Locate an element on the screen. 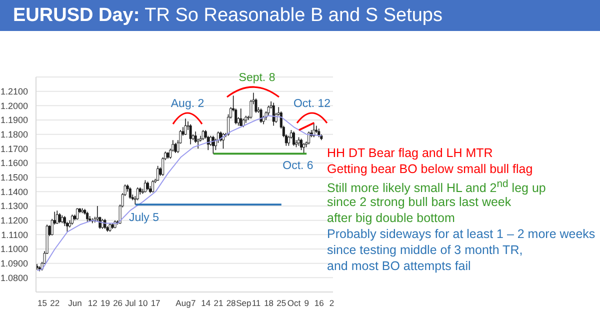  x-tick-label: 14 is located at coordinates (206, 303).